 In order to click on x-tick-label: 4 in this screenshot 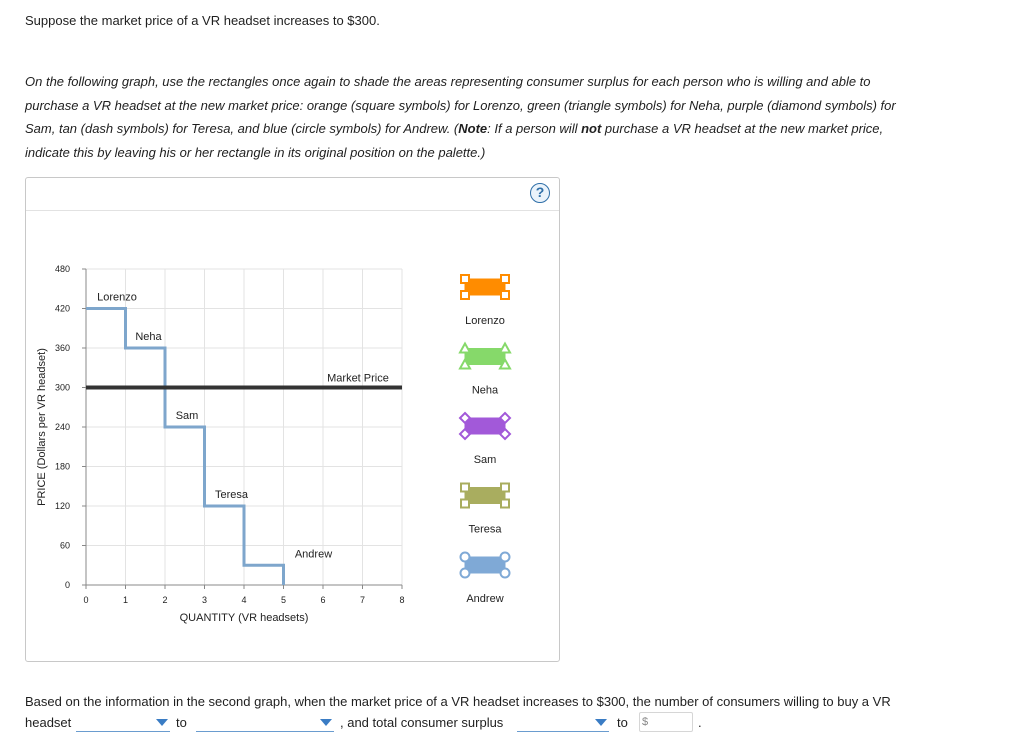, I will do `click(243, 600)`.